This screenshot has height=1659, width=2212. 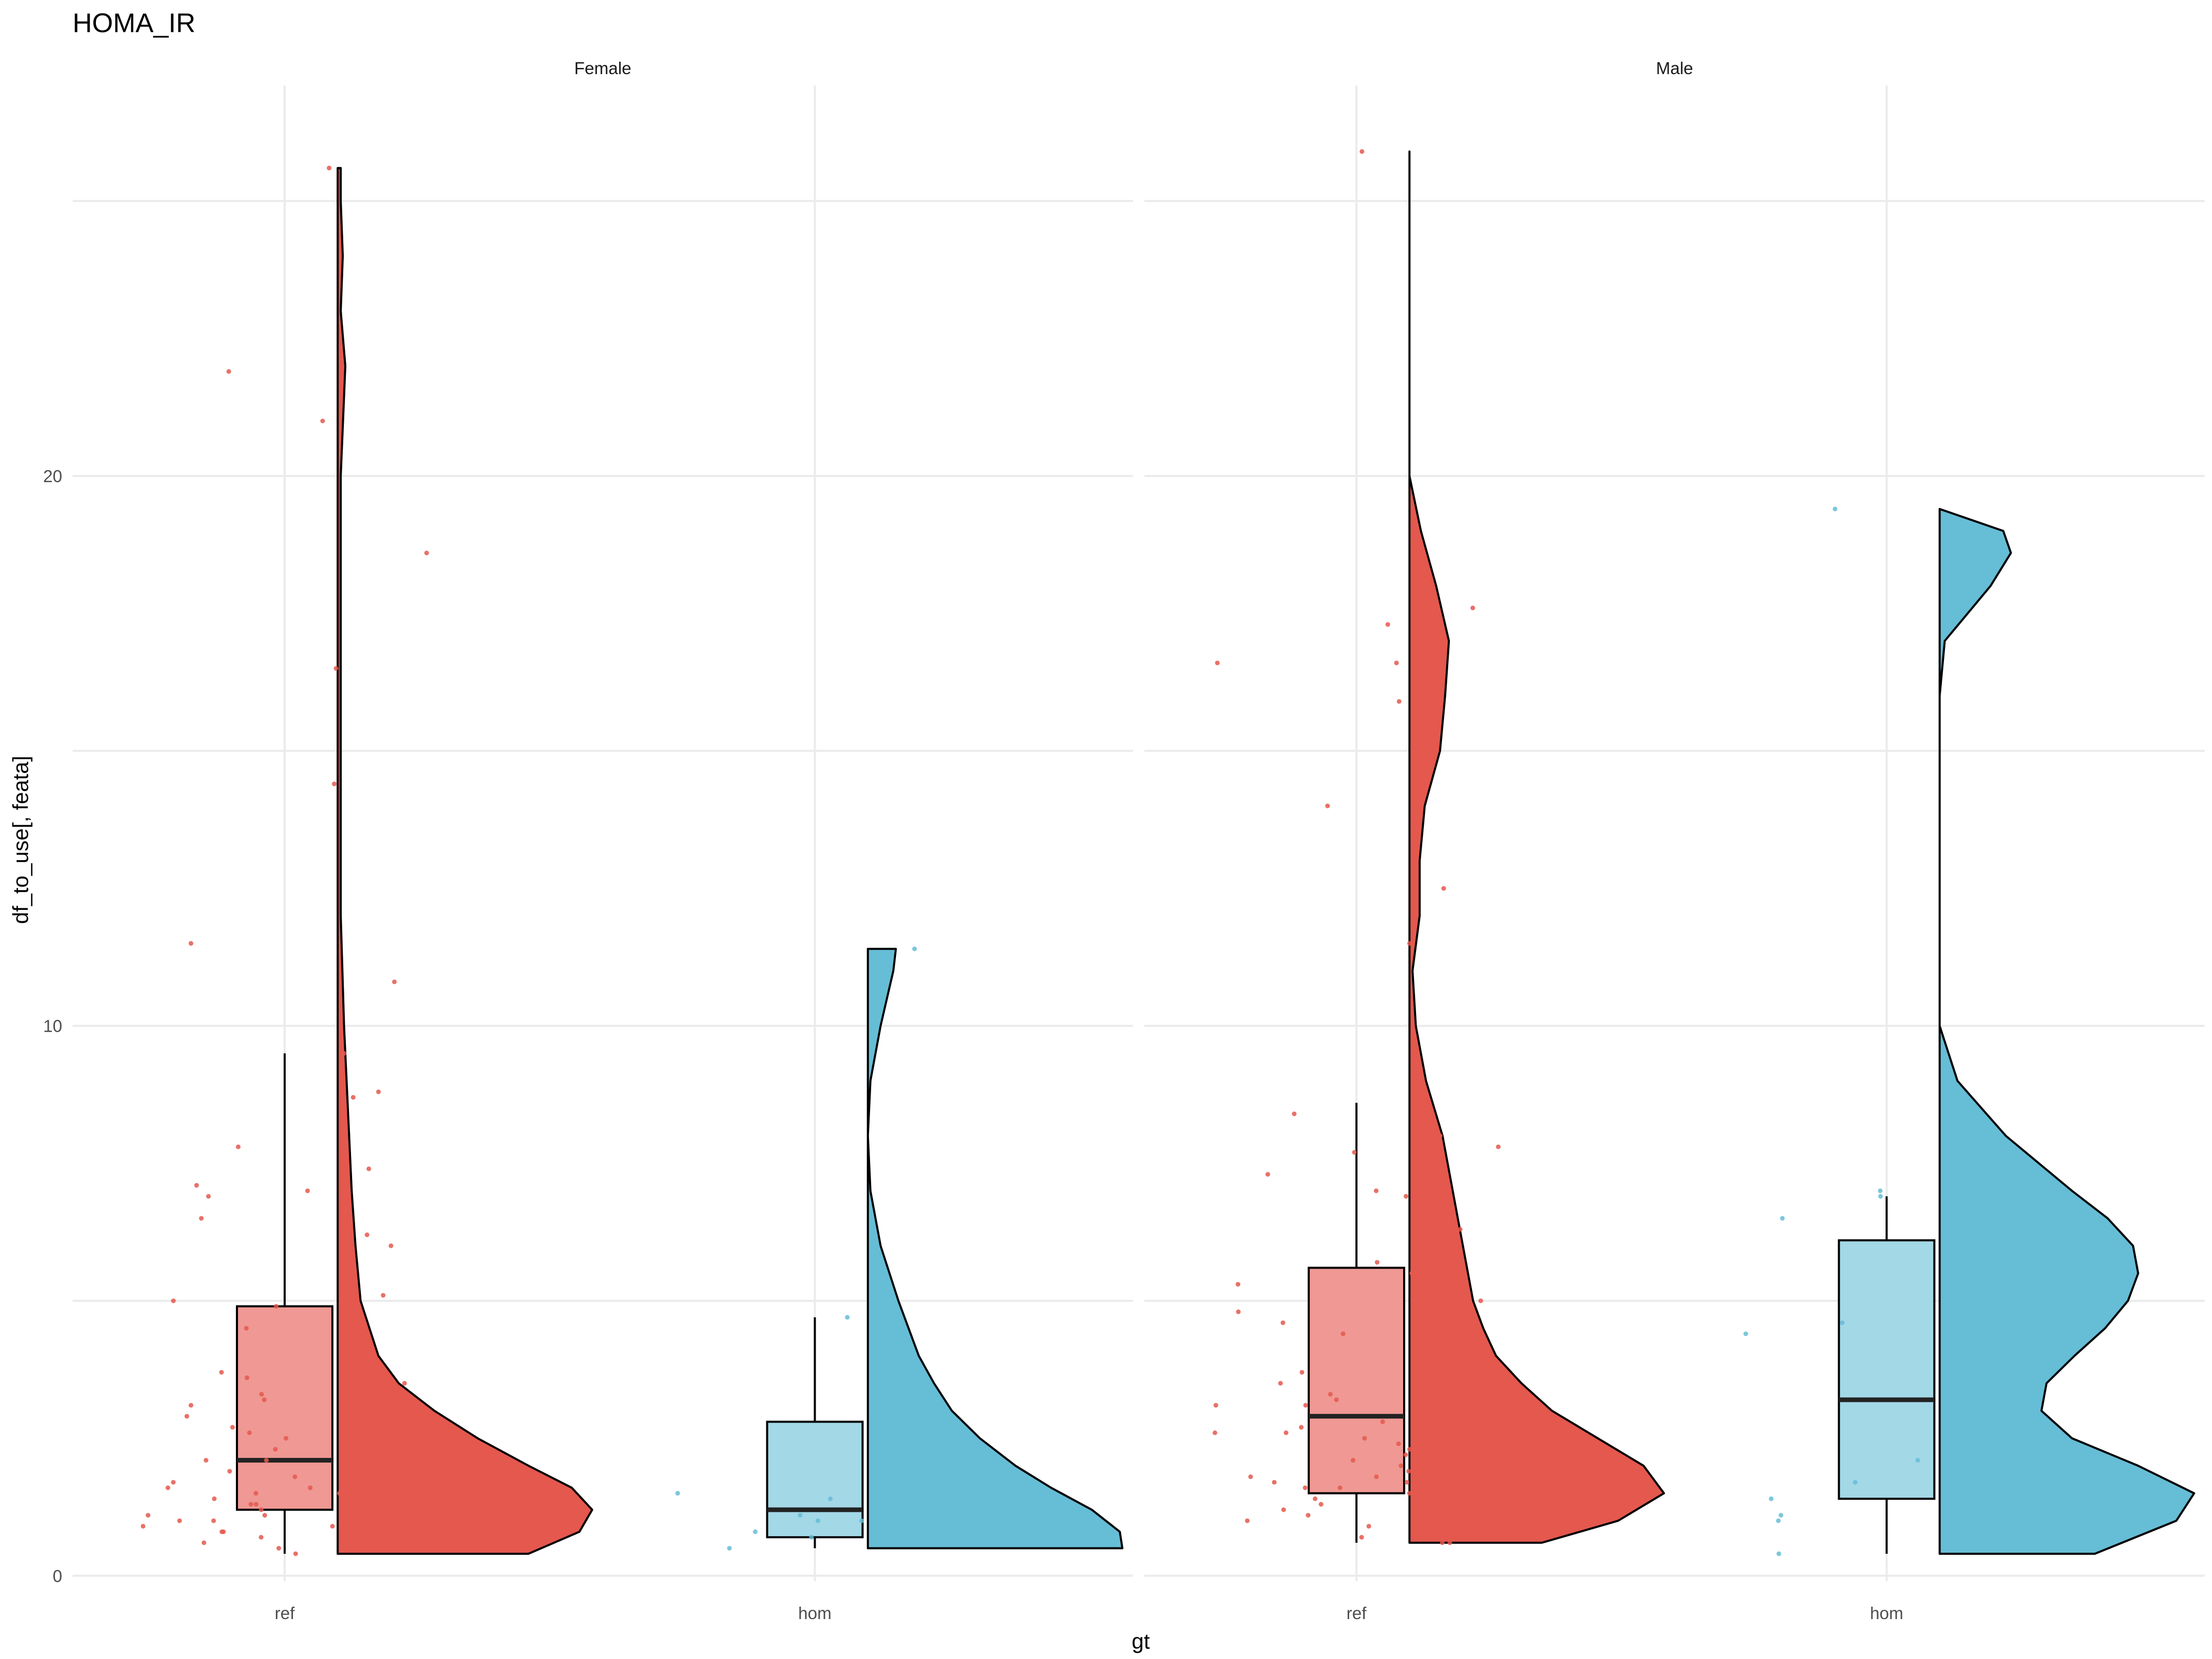 I want to click on y-axis-label: df_to_use[, feata], so click(x=20, y=840).